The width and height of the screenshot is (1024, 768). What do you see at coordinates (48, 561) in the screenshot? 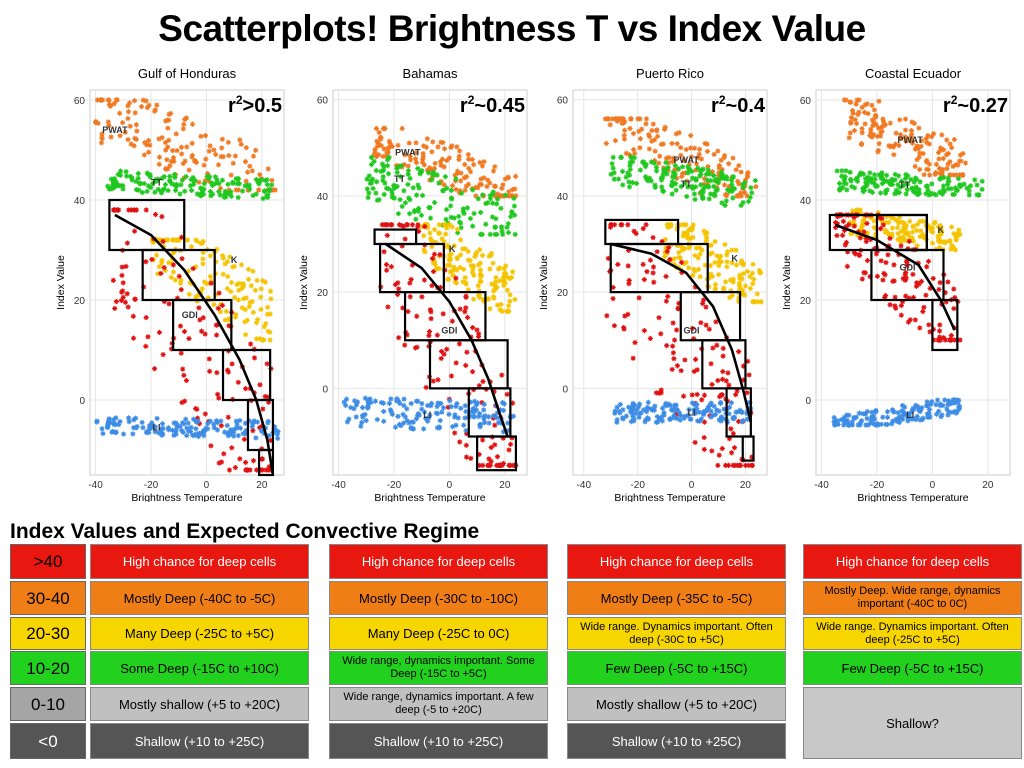
I see `regime-label: >40` at bounding box center [48, 561].